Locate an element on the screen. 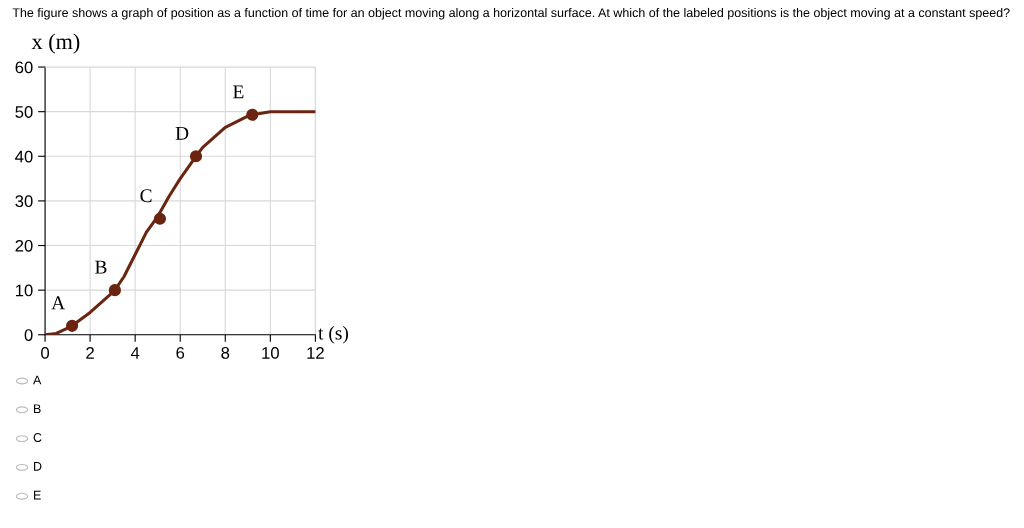  y-axis-title: x (m) is located at coordinates (55, 43).